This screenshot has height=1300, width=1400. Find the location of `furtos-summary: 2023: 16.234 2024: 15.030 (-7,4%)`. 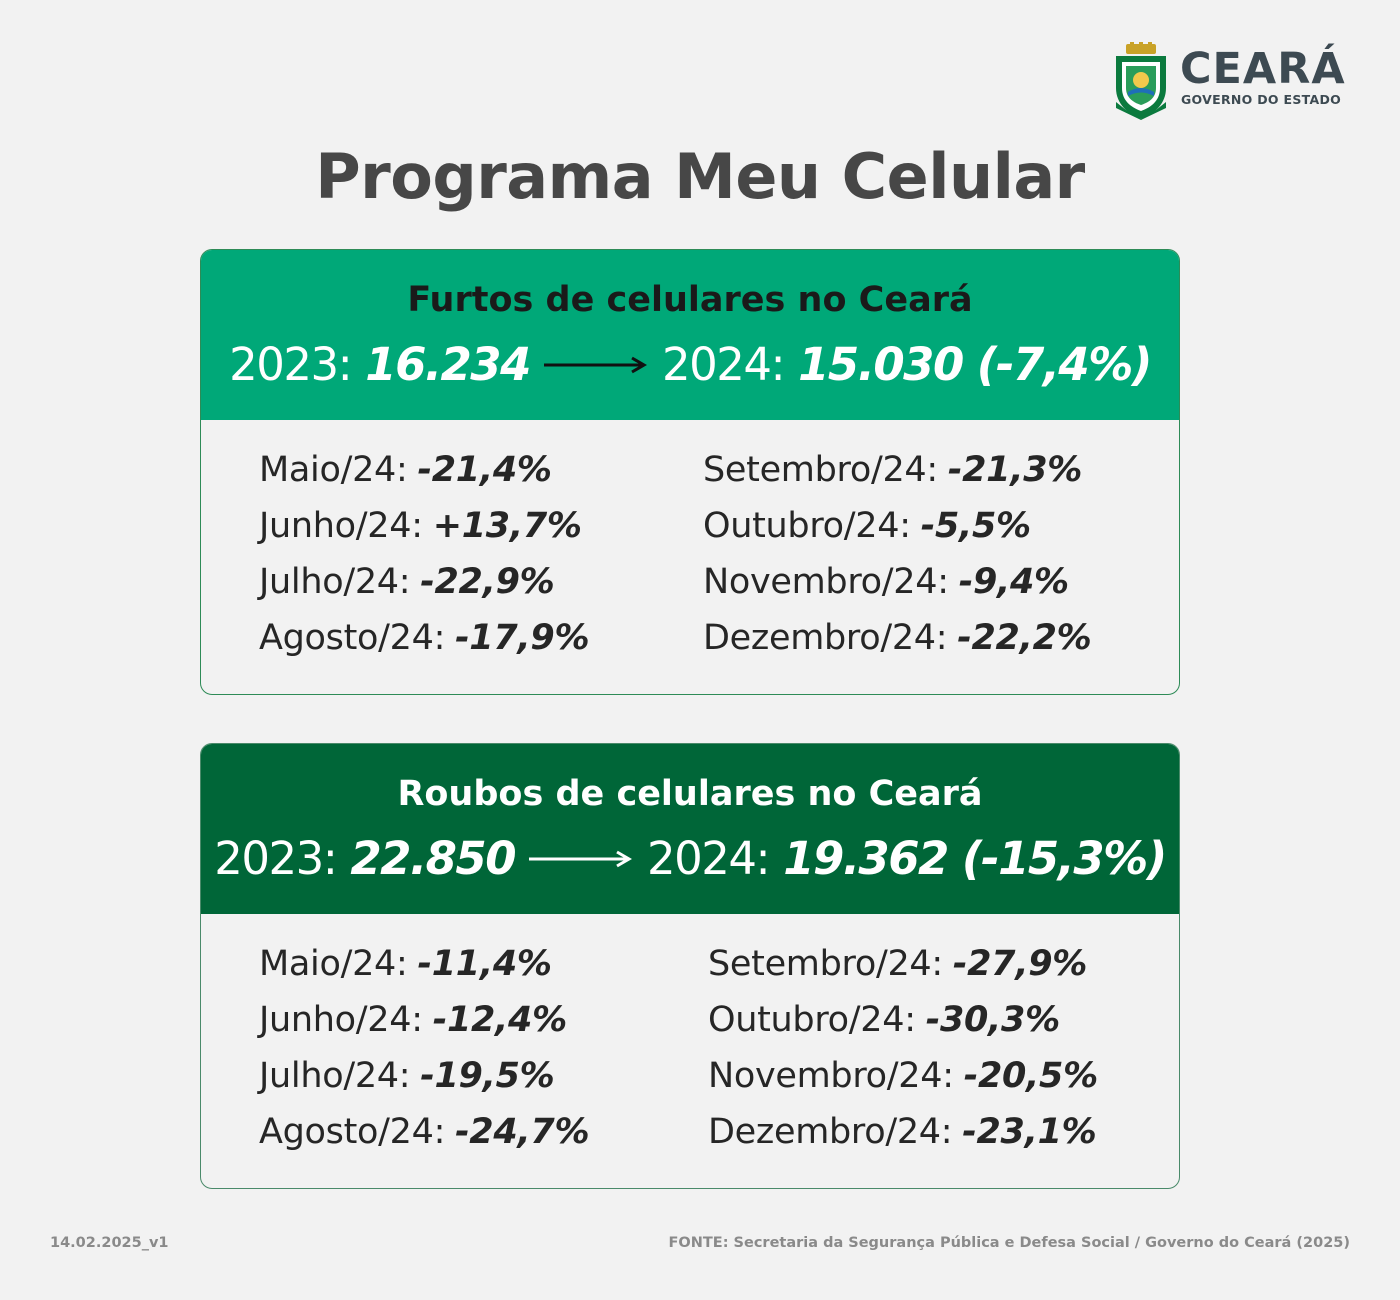

furtos-summary: 2023: 16.234 2024: 15.030 (-7,4%) is located at coordinates (690, 364).